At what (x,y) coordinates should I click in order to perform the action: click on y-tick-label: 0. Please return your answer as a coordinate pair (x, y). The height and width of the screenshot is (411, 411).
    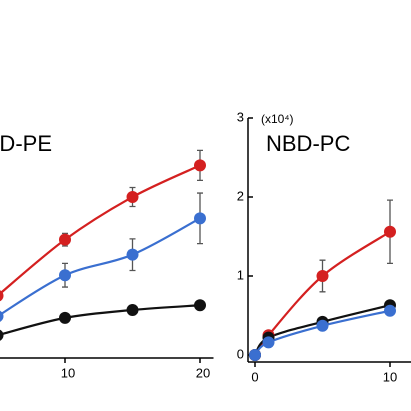
    Looking at the image, I should click on (240, 353).